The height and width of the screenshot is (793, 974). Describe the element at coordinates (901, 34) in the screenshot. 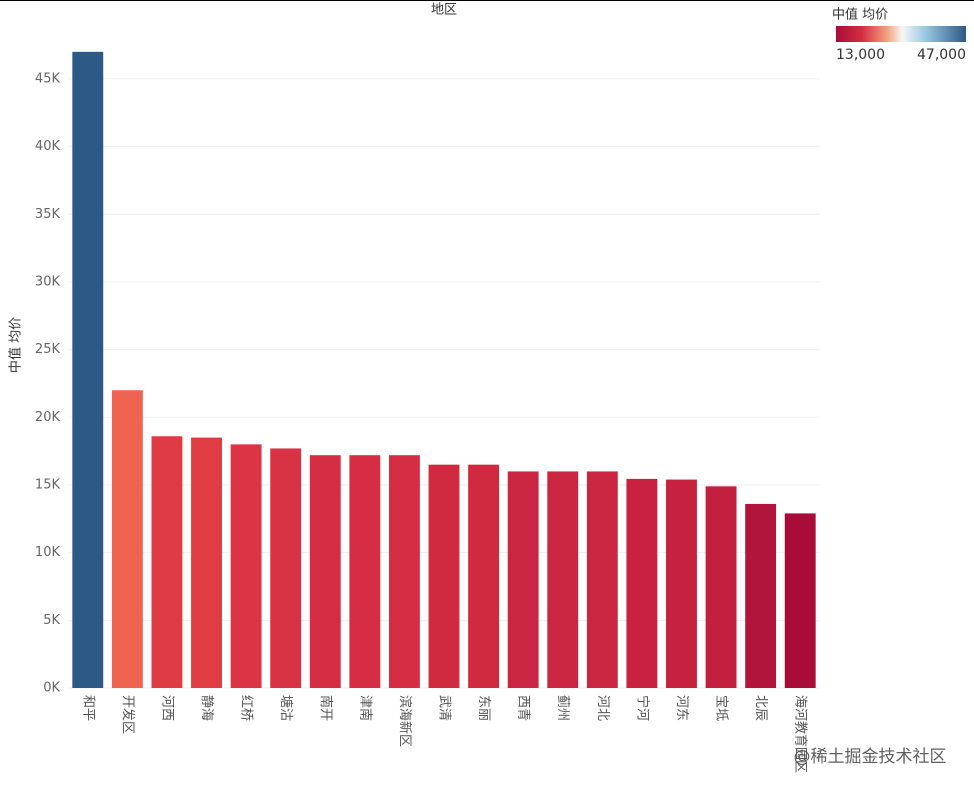

I see `legend-gradient` at that location.